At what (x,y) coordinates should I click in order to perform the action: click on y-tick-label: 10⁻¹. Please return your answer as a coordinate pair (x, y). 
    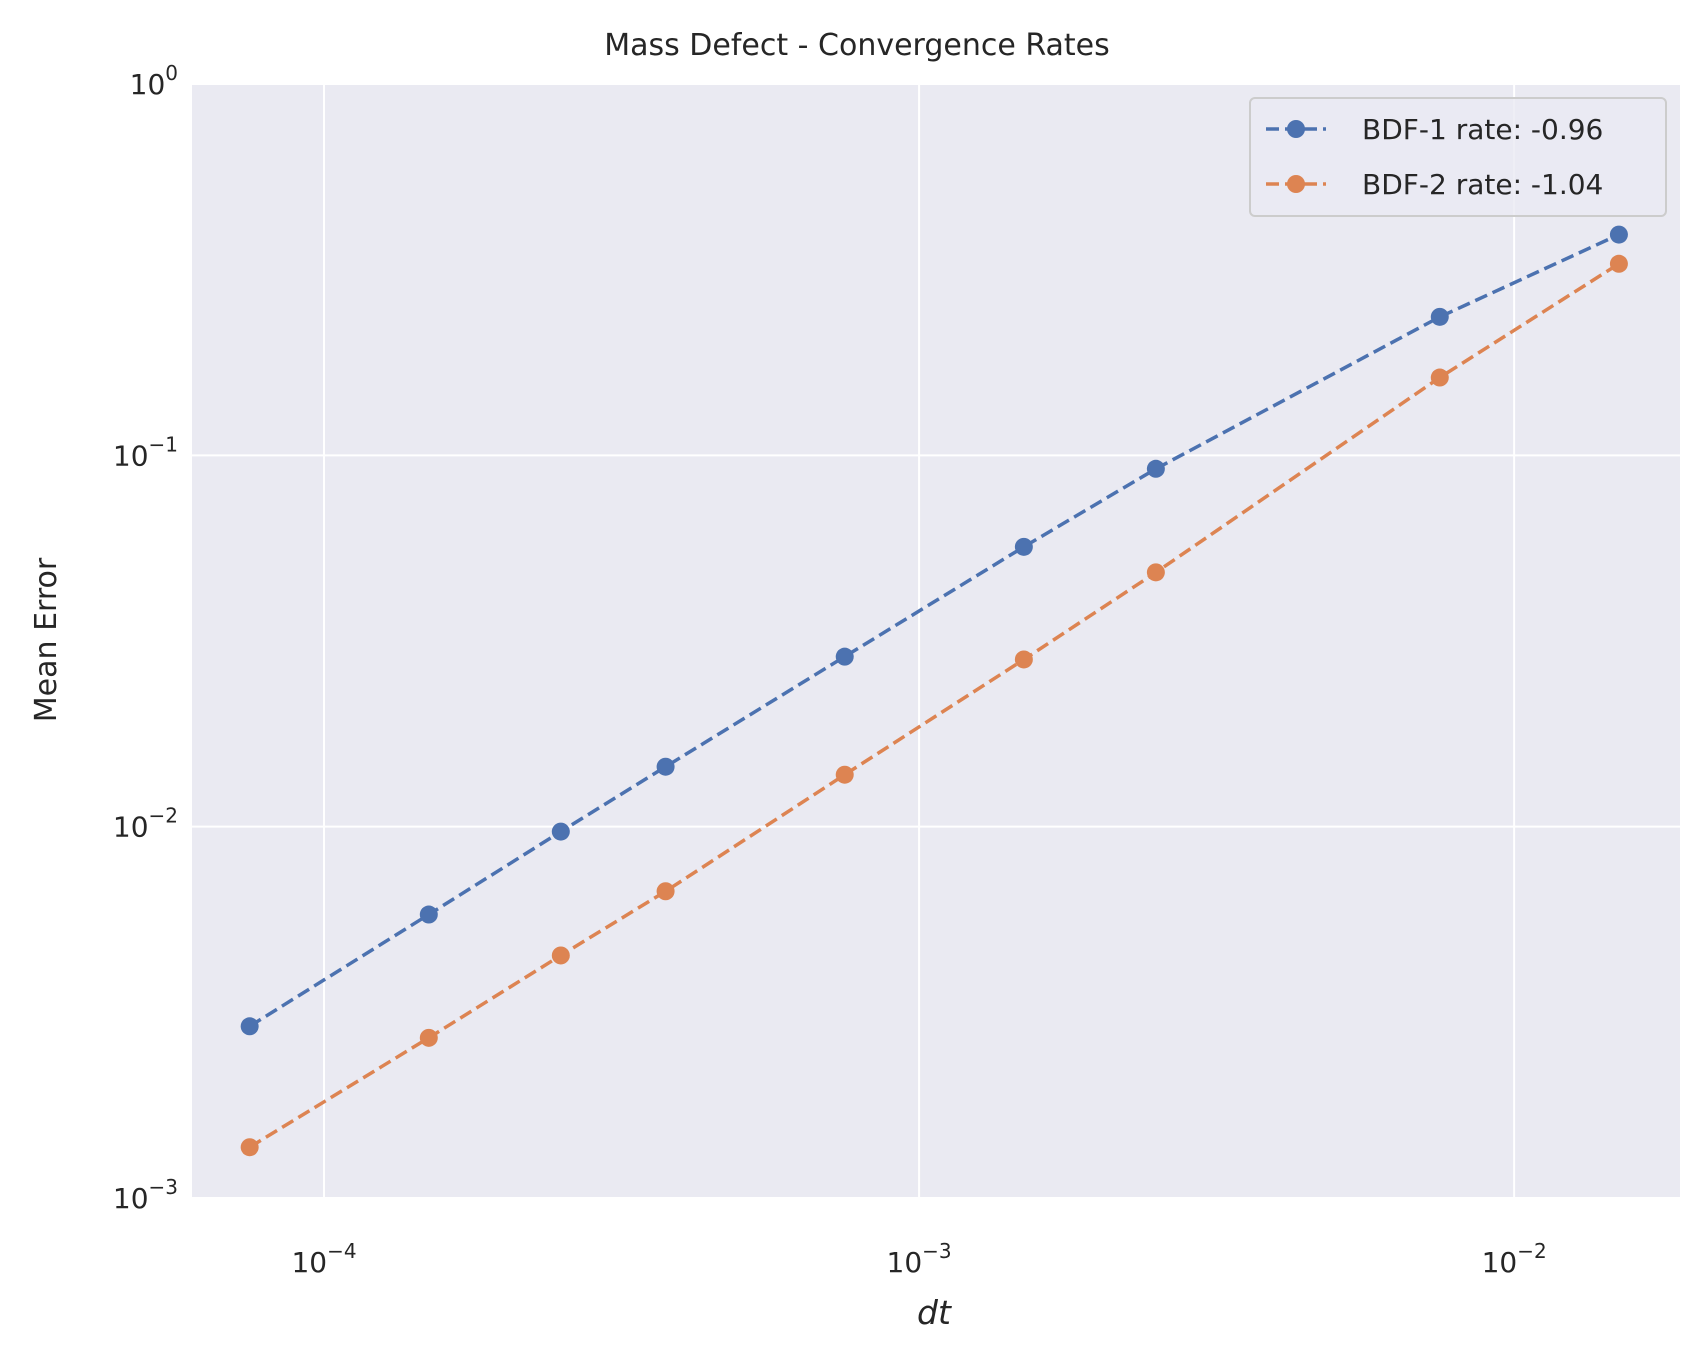
    Looking at the image, I should click on (145, 452).